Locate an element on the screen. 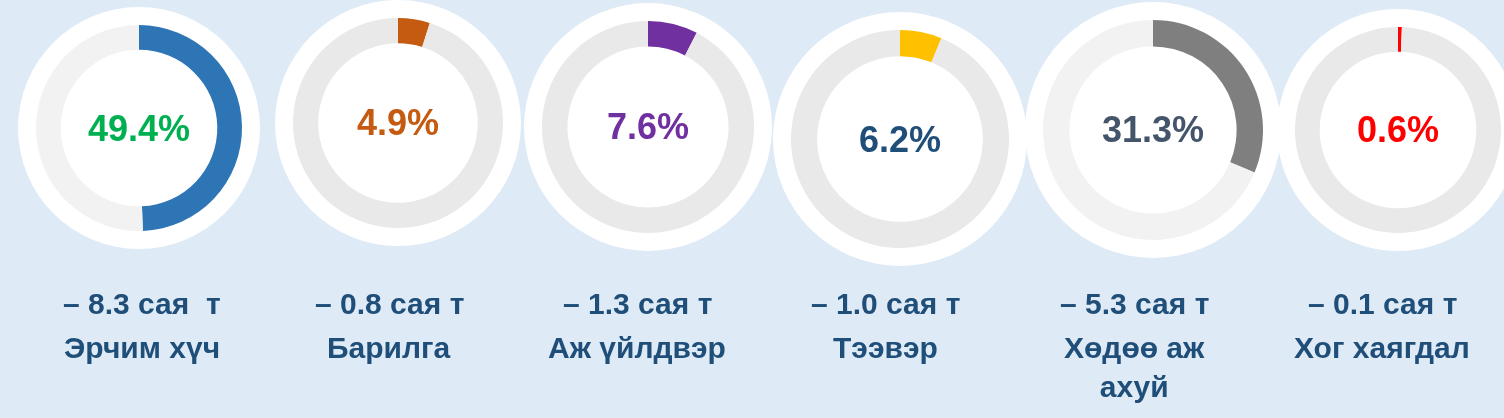  text: Аж үйлдвэр is located at coordinates (637, 347).